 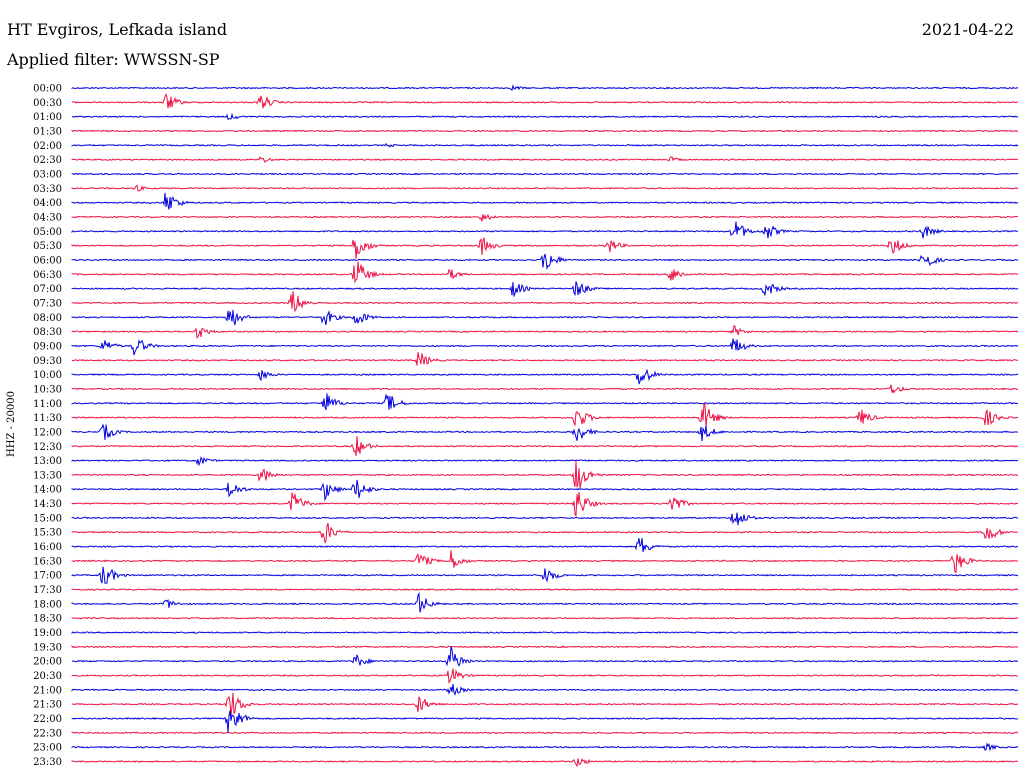 I want to click on tick-label: 14:30, so click(x=47, y=504).